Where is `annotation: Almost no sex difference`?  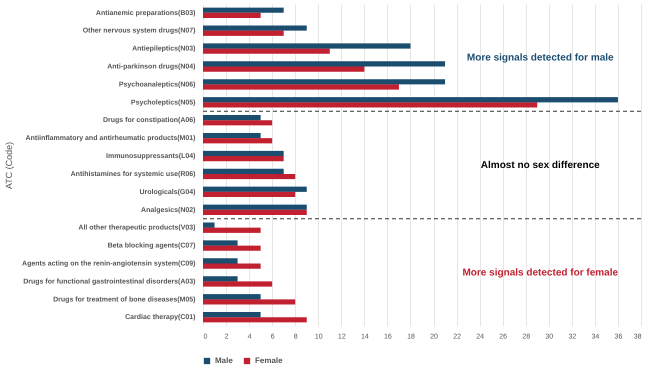
annotation: Almost no sex difference is located at coordinates (540, 165).